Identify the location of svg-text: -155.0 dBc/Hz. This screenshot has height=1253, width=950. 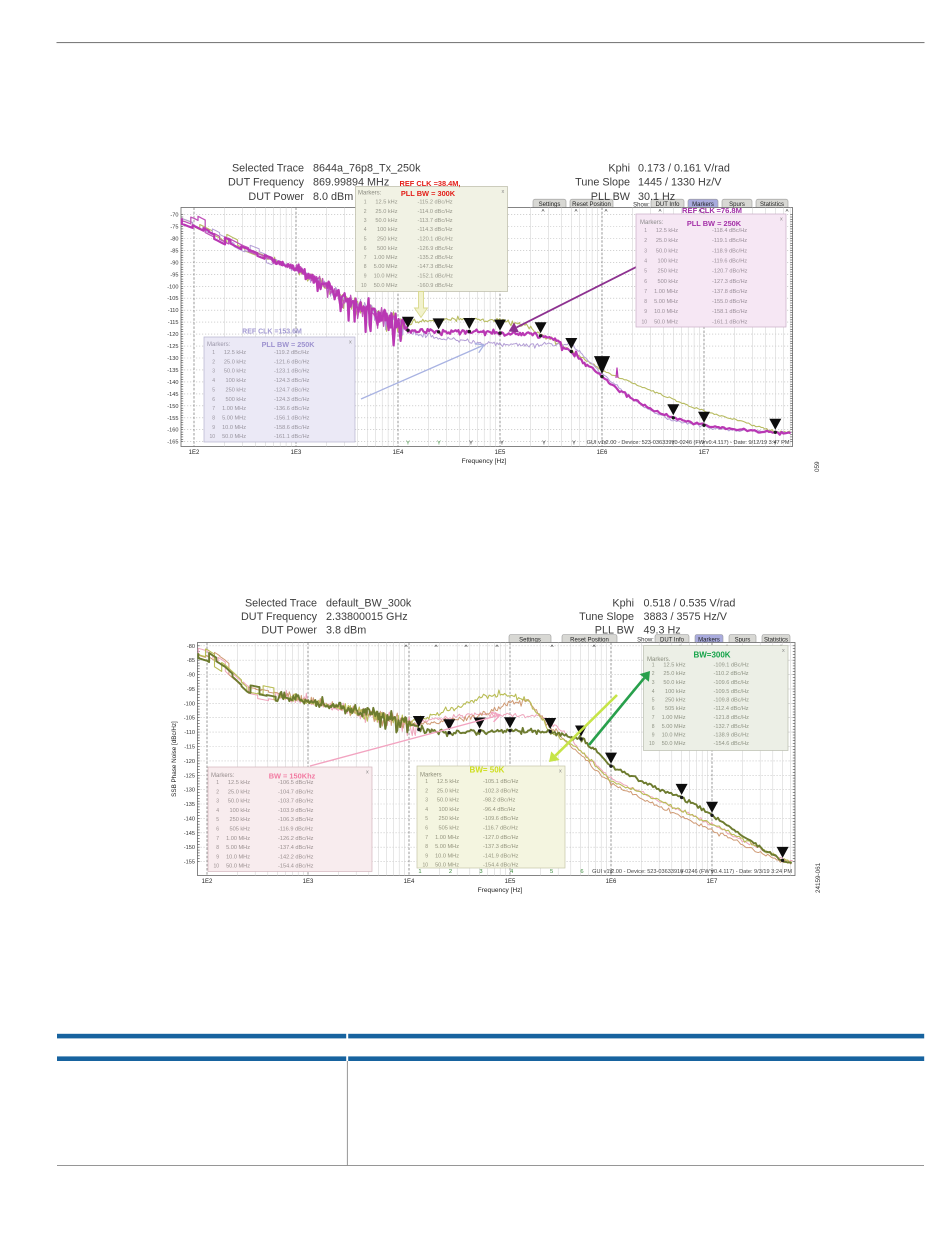
(730, 302).